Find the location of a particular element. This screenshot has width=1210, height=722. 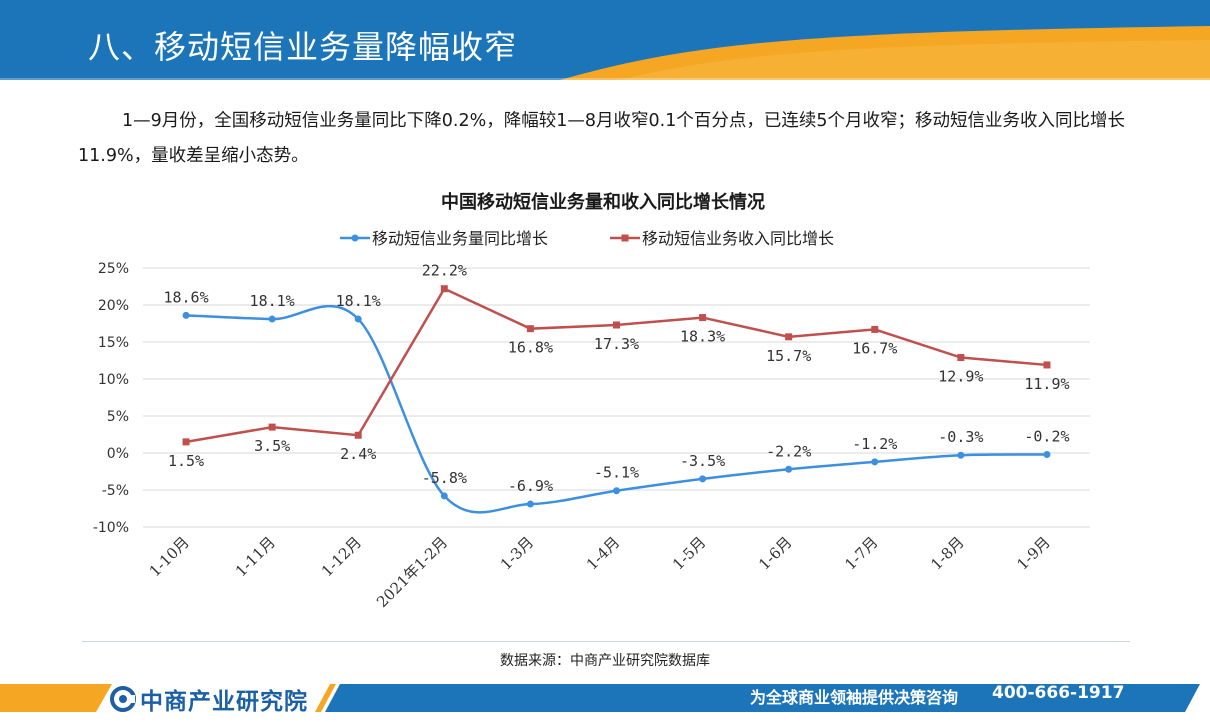

footer-phone: 400-666-1917 is located at coordinates (1058, 693).